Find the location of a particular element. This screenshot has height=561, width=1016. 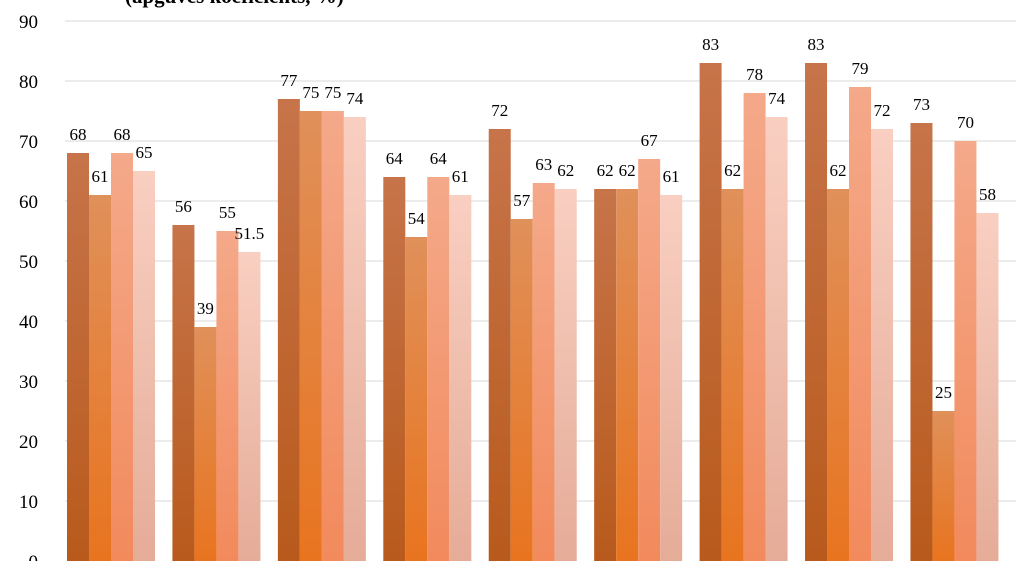

data-label: 79 is located at coordinates (860, 68).